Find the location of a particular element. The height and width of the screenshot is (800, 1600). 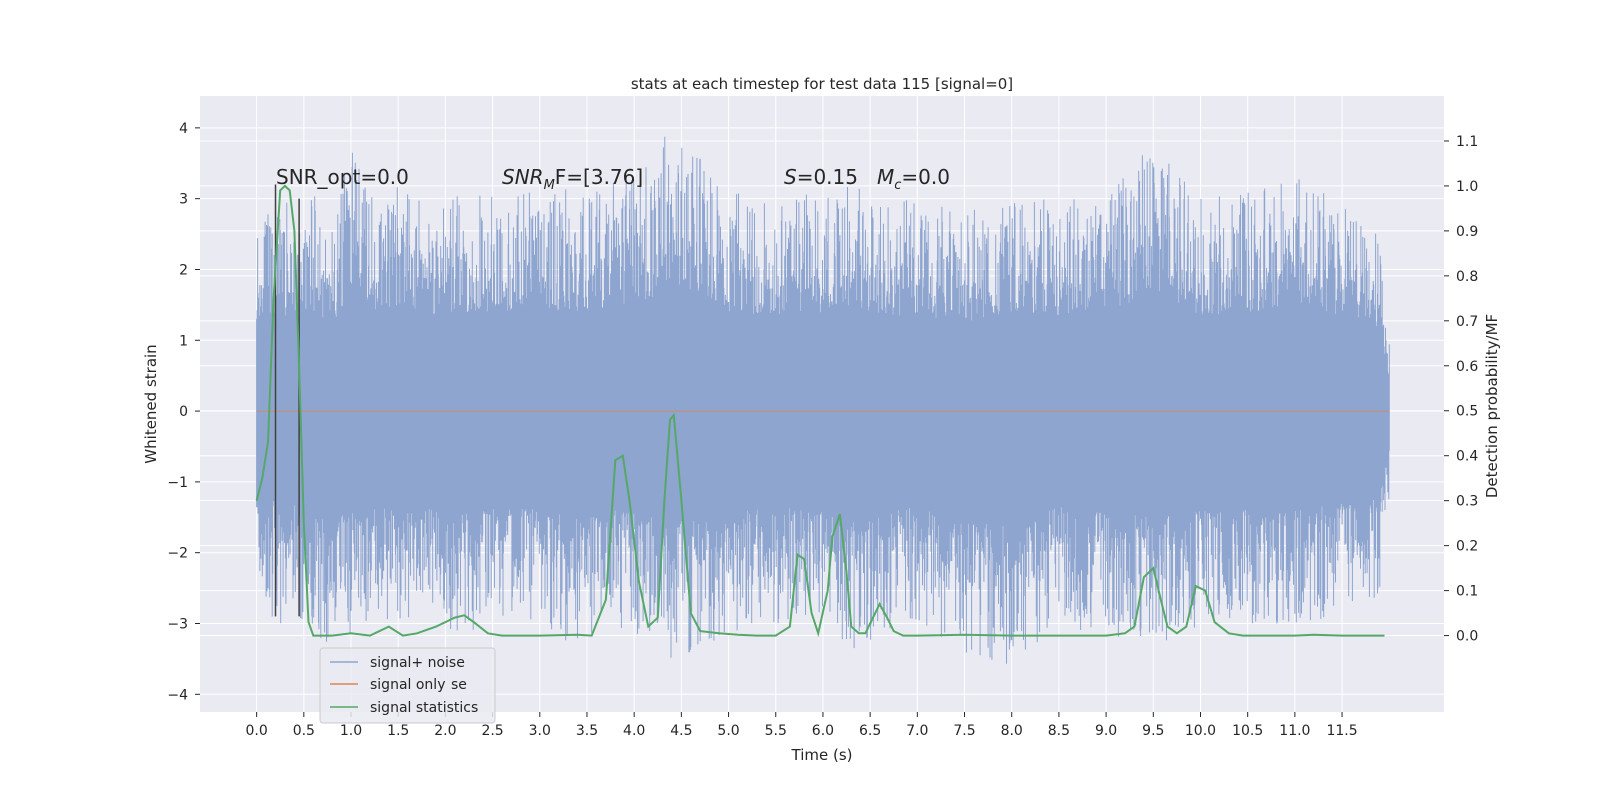

y2-tick-label-9: 0.2 is located at coordinates (1467, 547).